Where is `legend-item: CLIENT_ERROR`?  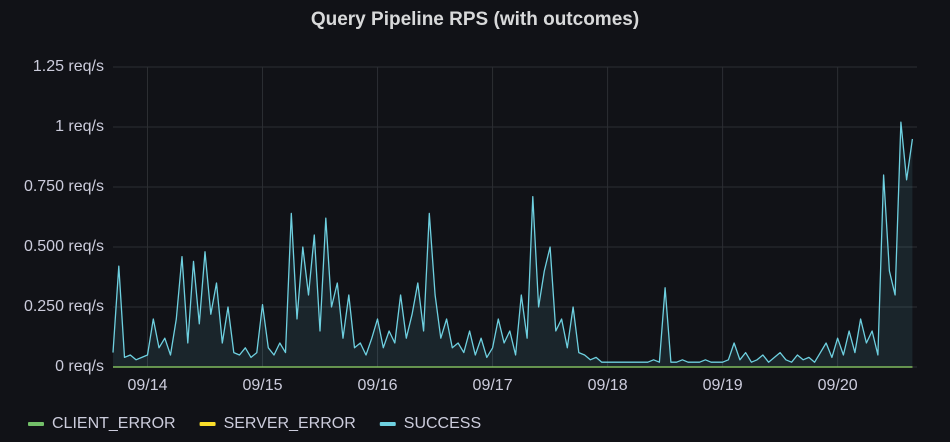
legend-item: CLIENT_ERROR is located at coordinates (102, 423).